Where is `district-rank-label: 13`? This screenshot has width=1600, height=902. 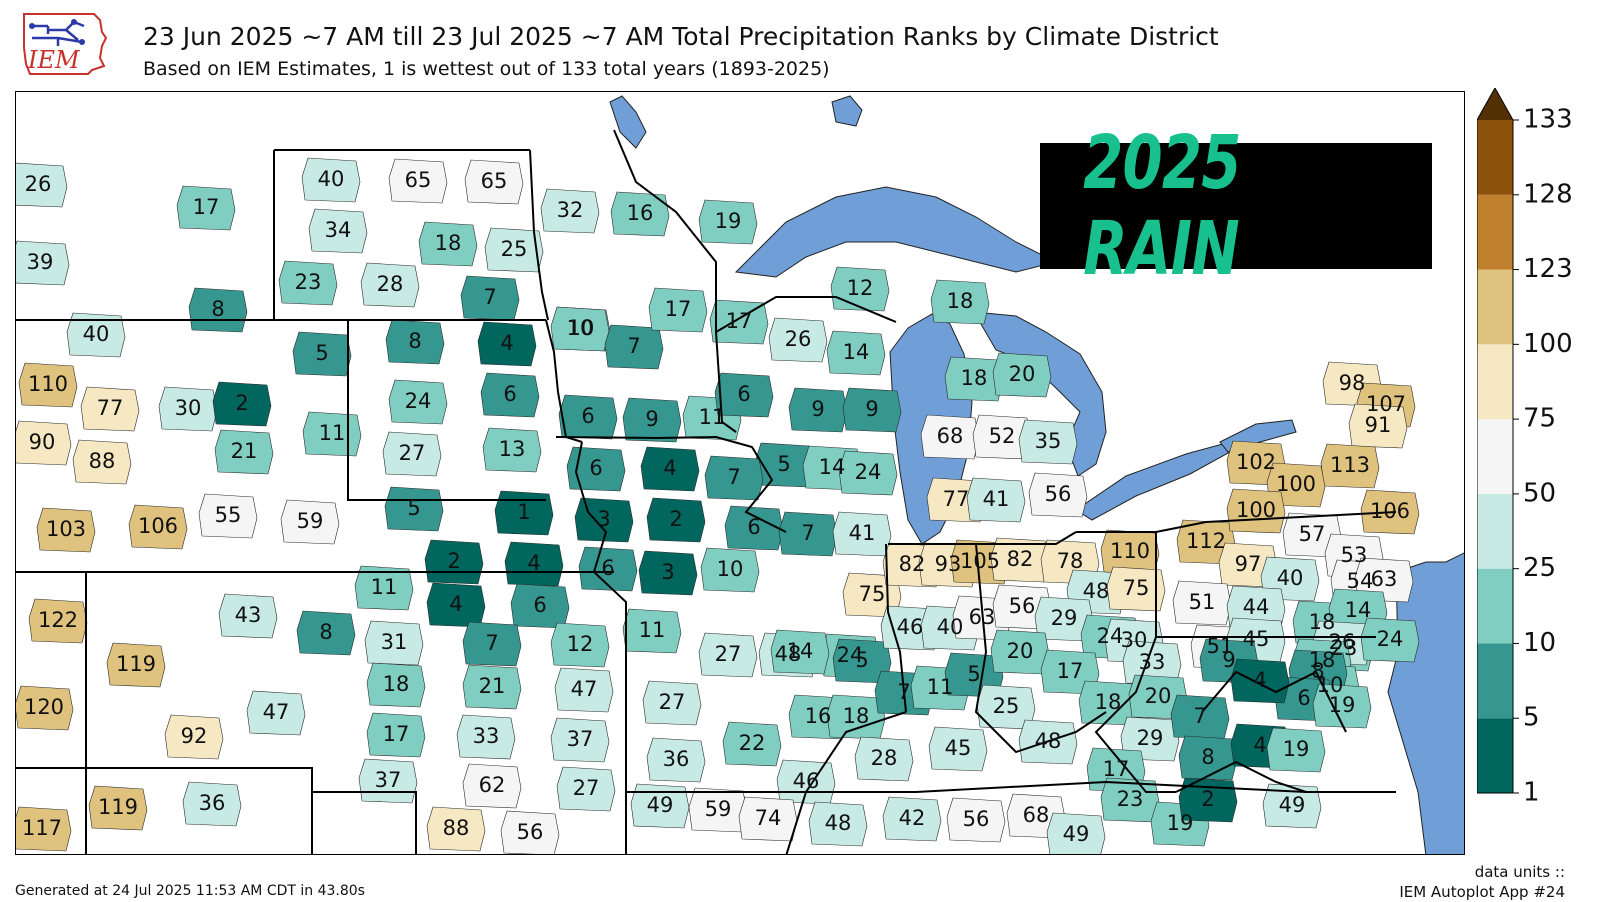
district-rank-label: 13 is located at coordinates (512, 449).